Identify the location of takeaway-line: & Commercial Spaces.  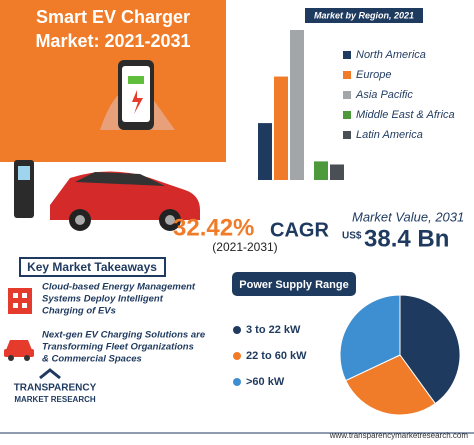
(92, 359).